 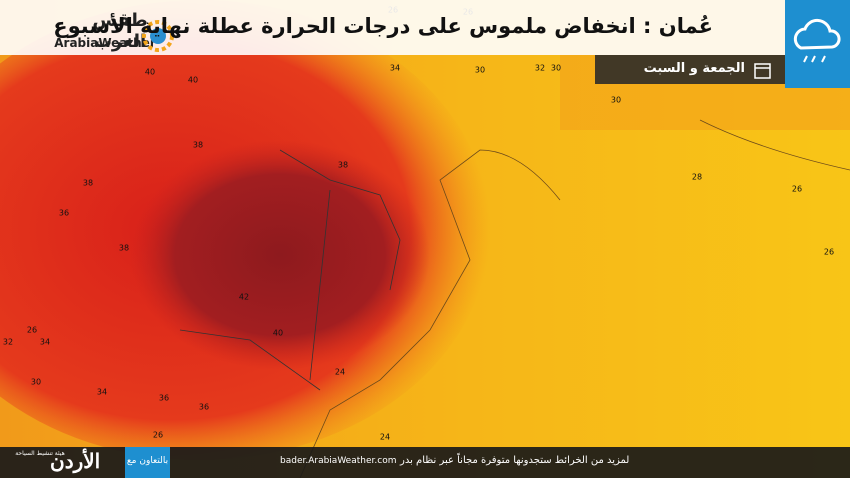 I want to click on subtitle: الجمعة و السبت, so click(x=694, y=68).